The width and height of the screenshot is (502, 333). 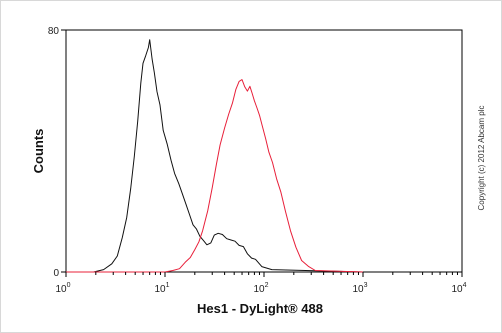 I want to click on x-axis-title: Hes1 - DyLight® 488, so click(x=260, y=308).